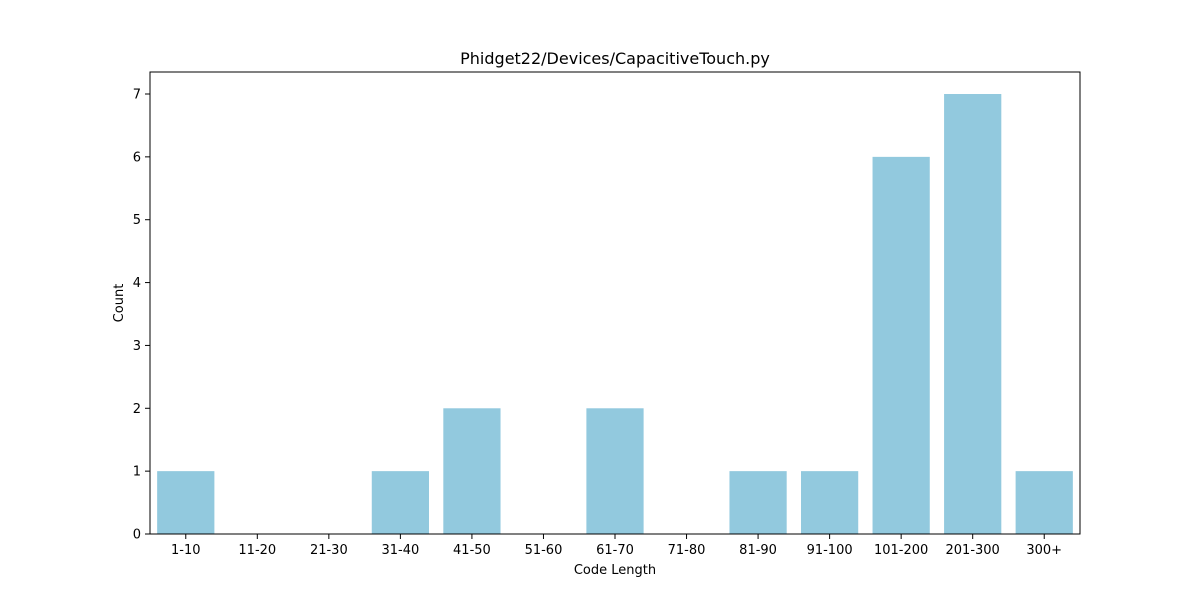 Image resolution: width=1200 pixels, height=600 pixels. What do you see at coordinates (137, 409) in the screenshot?
I see `y-tick-label: 2` at bounding box center [137, 409].